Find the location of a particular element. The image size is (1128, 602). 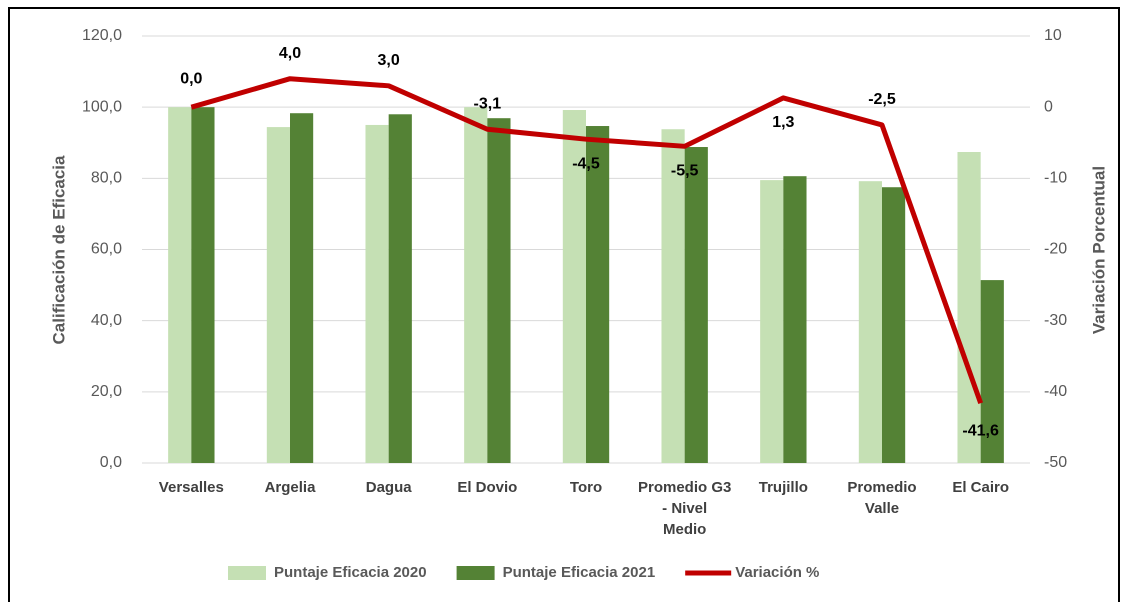

x-tick-label: Promedio G3- Nivel Medio is located at coordinates (684, 508).